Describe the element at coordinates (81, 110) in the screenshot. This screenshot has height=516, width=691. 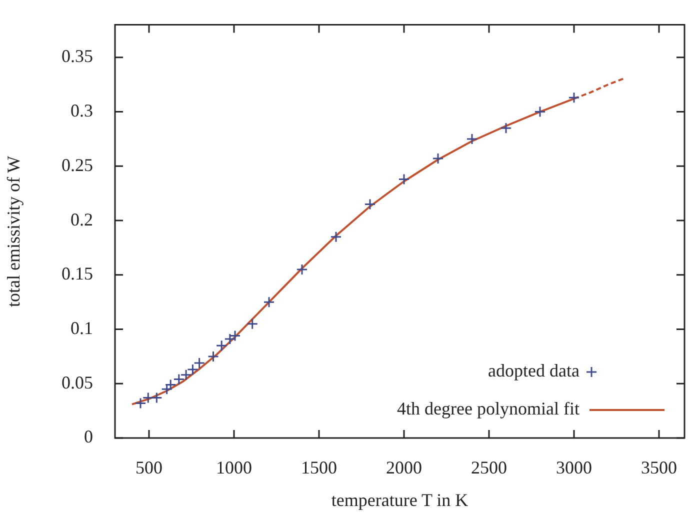
I see `y-tick-label: 0.3` at that location.